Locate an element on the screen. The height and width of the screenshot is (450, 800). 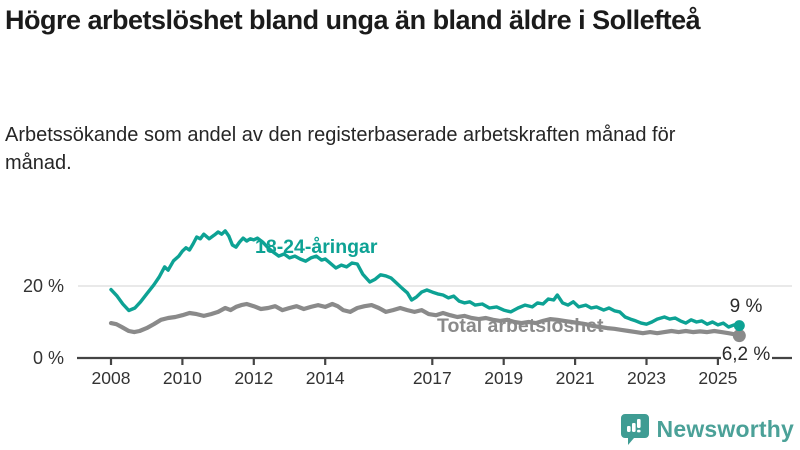
y-axis-tick-label: 0 % is located at coordinates (48, 358).